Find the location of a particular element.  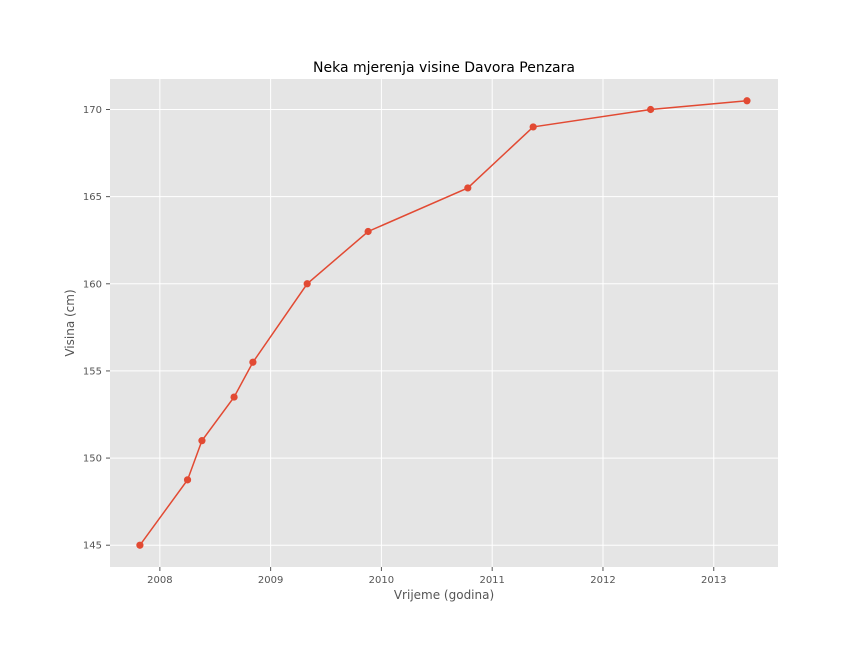

y-tick-label: 165 is located at coordinates (92, 197).